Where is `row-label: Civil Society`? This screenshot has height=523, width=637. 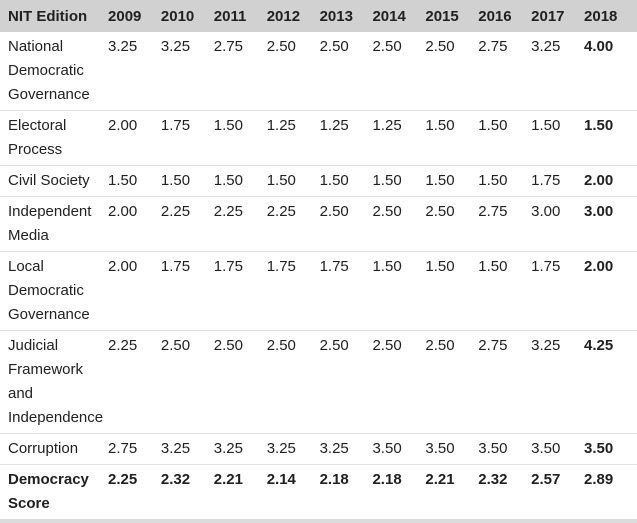
row-label: Civil Society is located at coordinates (54, 181).